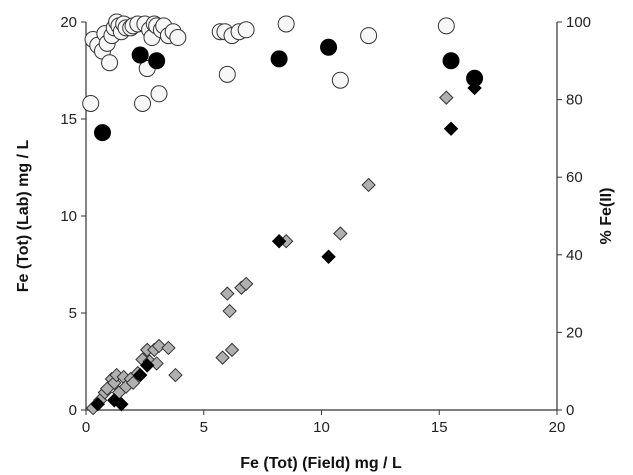 Image resolution: width=633 pixels, height=475 pixels. What do you see at coordinates (321, 463) in the screenshot?
I see `x-axis-title: Fe (Tot) (Field) mg / L` at bounding box center [321, 463].